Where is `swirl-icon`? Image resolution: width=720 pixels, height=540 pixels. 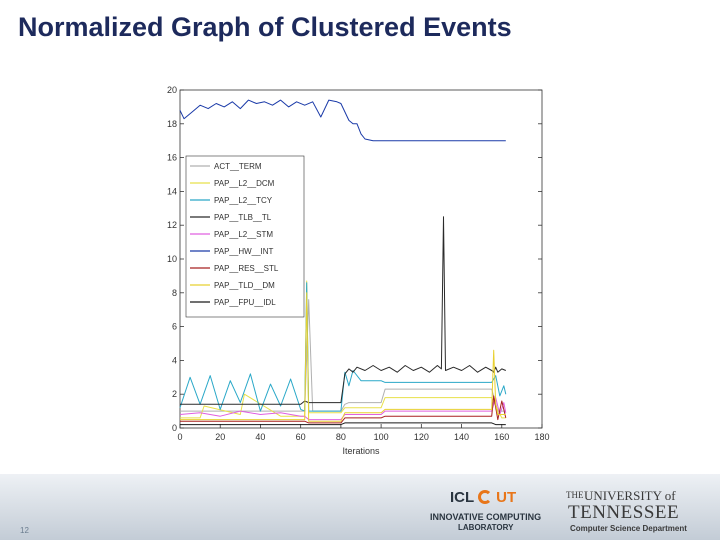 swirl-icon is located at coordinates (485, 497).